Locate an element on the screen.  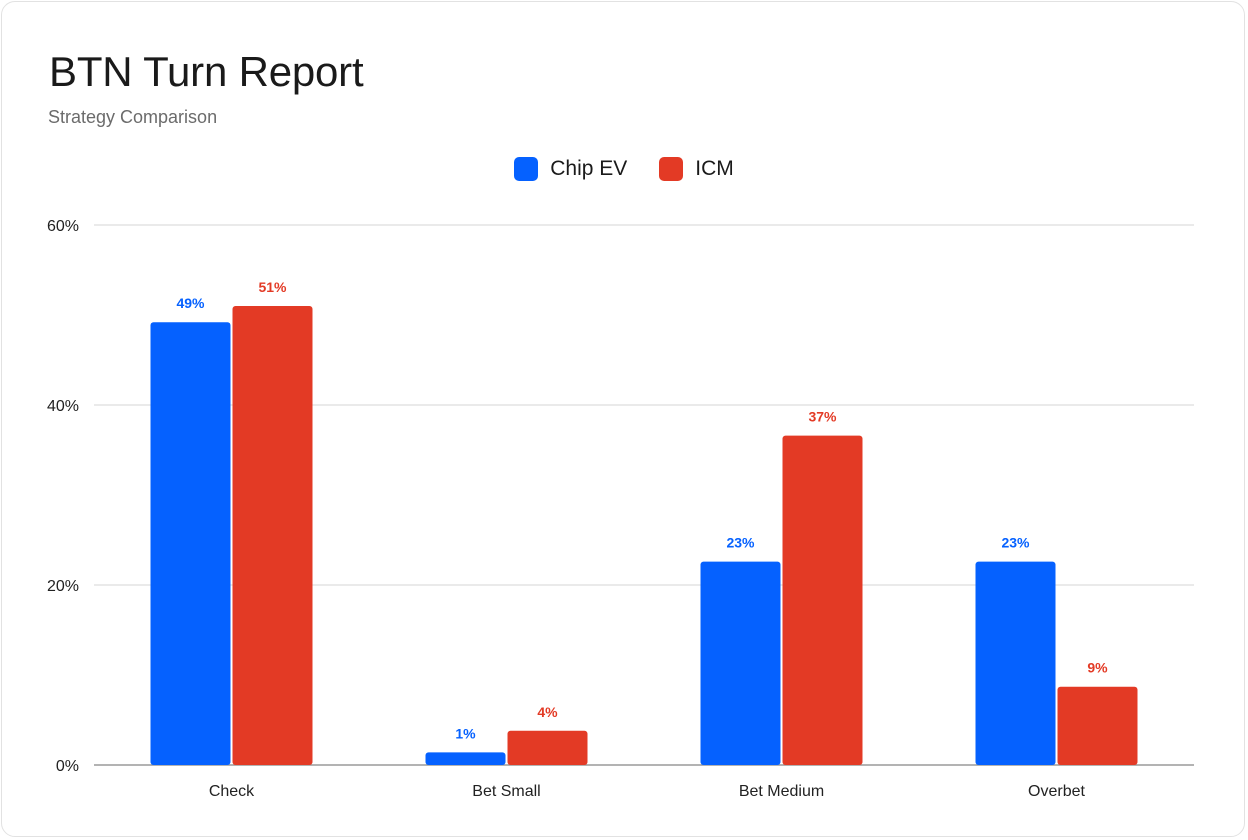
legend-label-chip-ev: Chip EV is located at coordinates (589, 168).